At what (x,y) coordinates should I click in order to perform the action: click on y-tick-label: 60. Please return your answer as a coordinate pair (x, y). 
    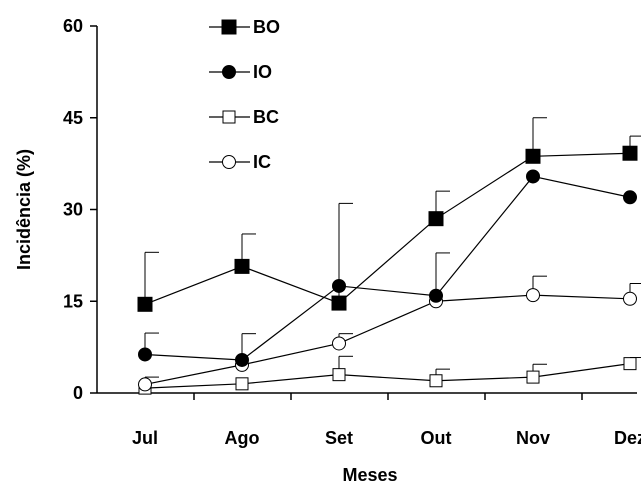
    Looking at the image, I should click on (73, 26).